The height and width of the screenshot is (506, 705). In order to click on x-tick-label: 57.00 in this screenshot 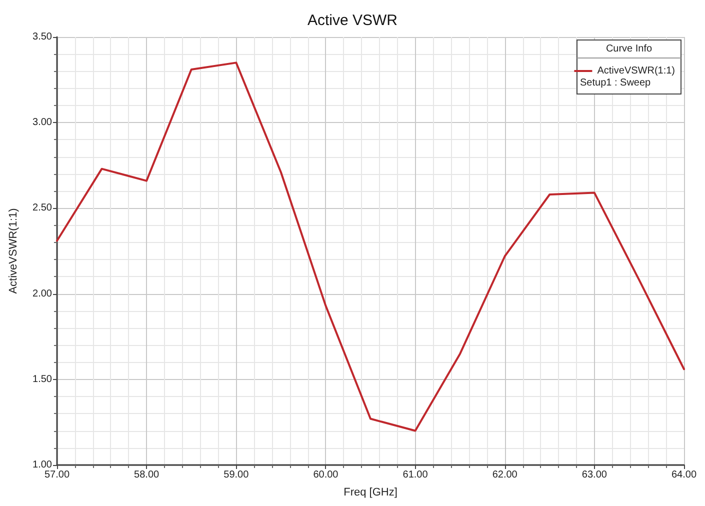, I will do `click(57, 475)`.